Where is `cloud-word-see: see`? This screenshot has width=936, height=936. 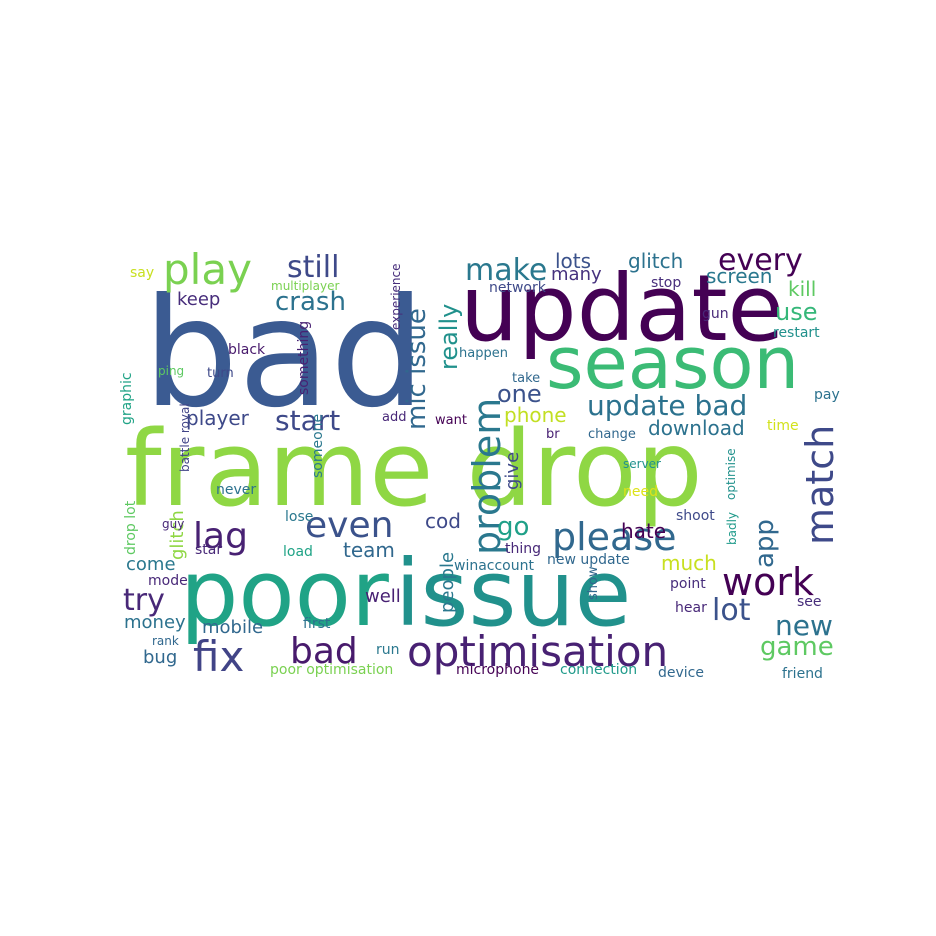 cloud-word-see: see is located at coordinates (809, 602).